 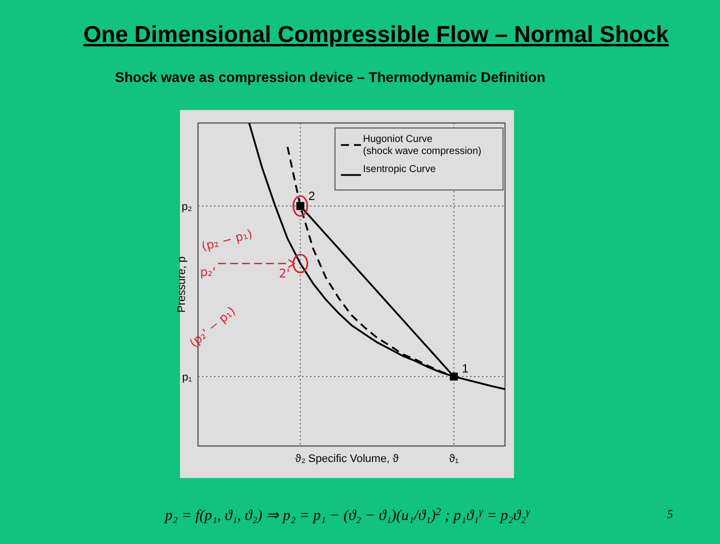 I want to click on annotation: (p₂' − p₁), so click(x=212, y=327).